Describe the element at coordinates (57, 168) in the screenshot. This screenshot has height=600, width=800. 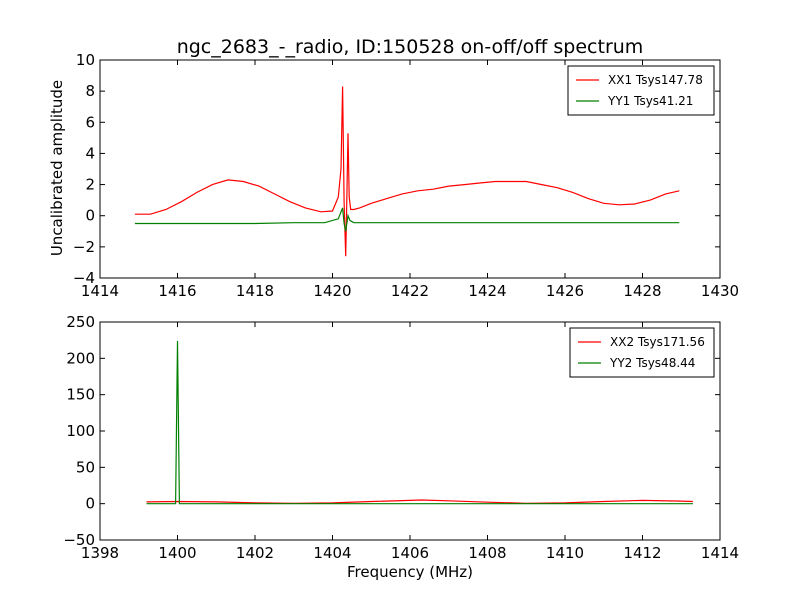
I see `top-y-axis-label: Uncalibrated amplitude` at that location.